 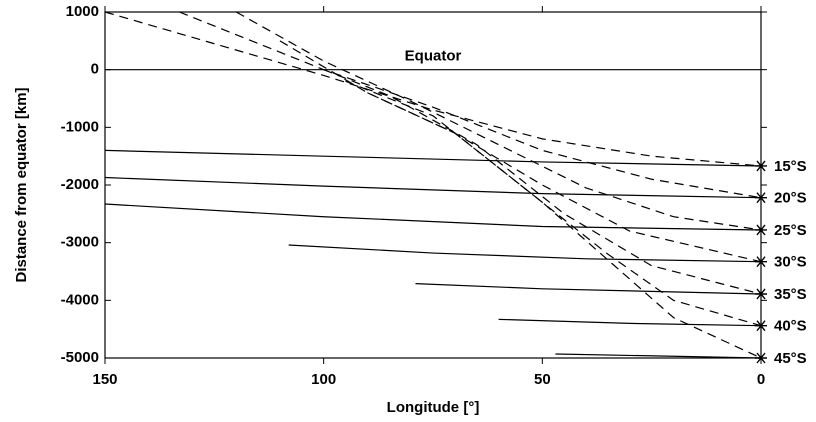 I want to click on legend-label: 30°S, so click(x=790, y=262).